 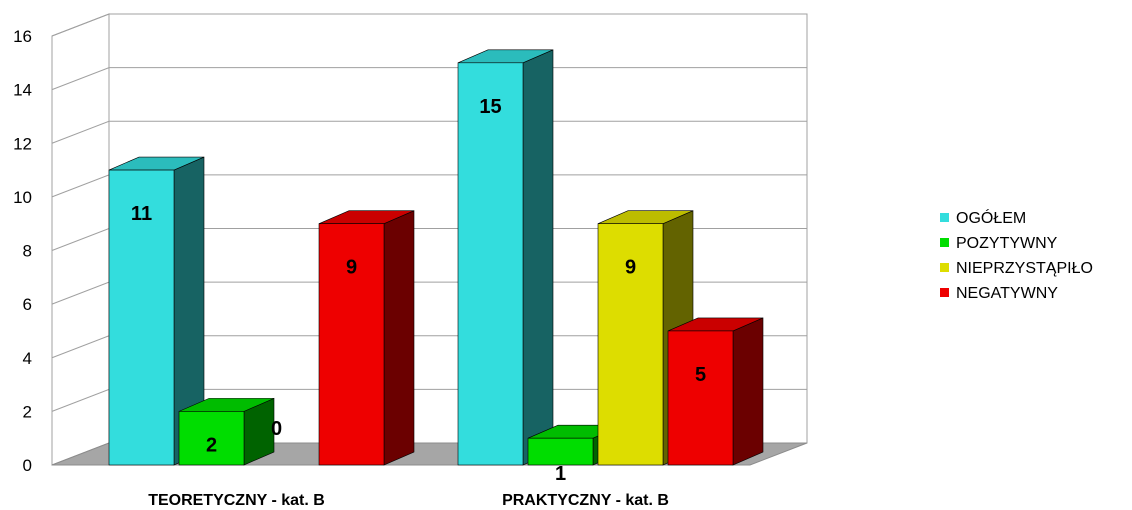 What do you see at coordinates (1024, 268) in the screenshot?
I see `legend-label: NIEPRZYSTĄPIŁO` at bounding box center [1024, 268].